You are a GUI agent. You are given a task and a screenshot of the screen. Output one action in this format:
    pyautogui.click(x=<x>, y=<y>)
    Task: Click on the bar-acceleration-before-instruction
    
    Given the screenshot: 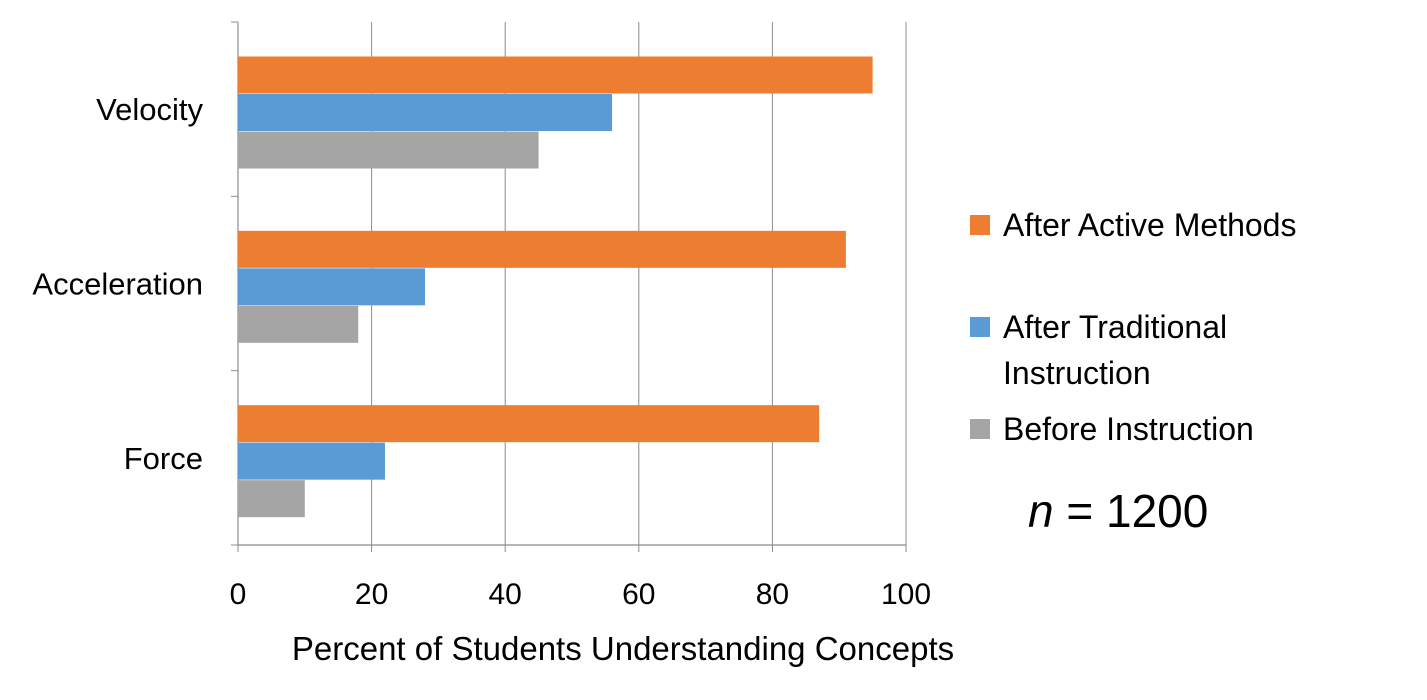 What is the action you would take?
    pyautogui.click(x=298, y=324)
    